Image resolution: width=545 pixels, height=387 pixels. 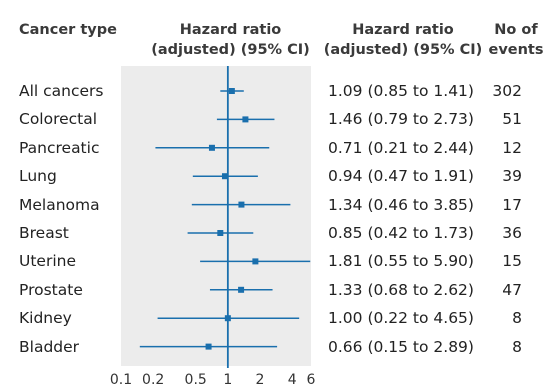 I want to click on header-hazard-ratio: Hazard ratio (adjusted) (95% CI), so click(x=403, y=40).